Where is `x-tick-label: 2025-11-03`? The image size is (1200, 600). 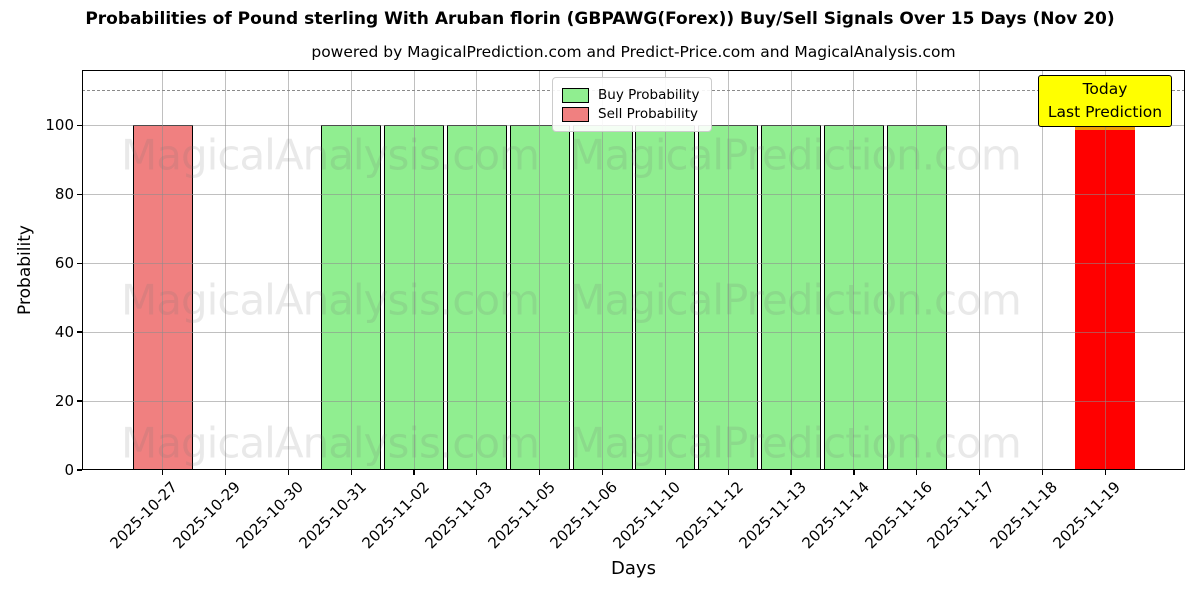
x-tick-label: 2025-11-03 is located at coordinates (458, 515).